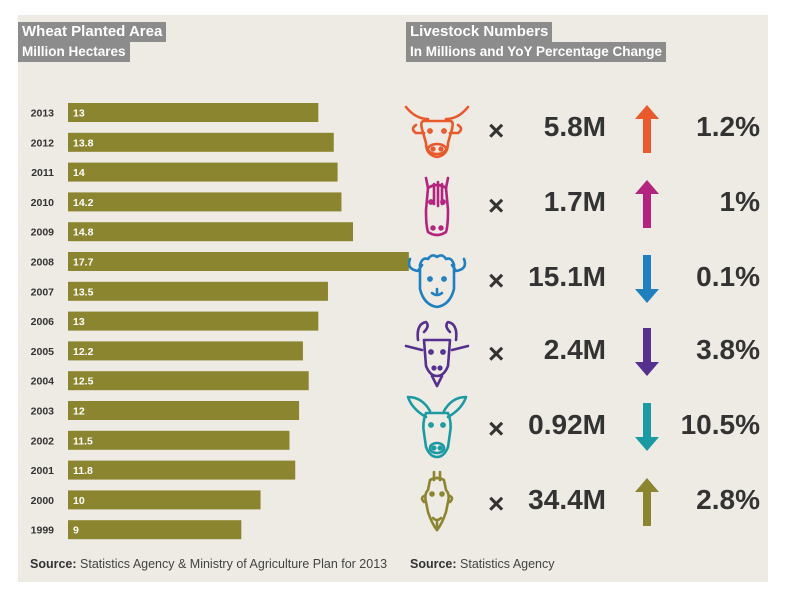 The height and width of the screenshot is (599, 800). I want to click on year-label: 2003, so click(43, 412).